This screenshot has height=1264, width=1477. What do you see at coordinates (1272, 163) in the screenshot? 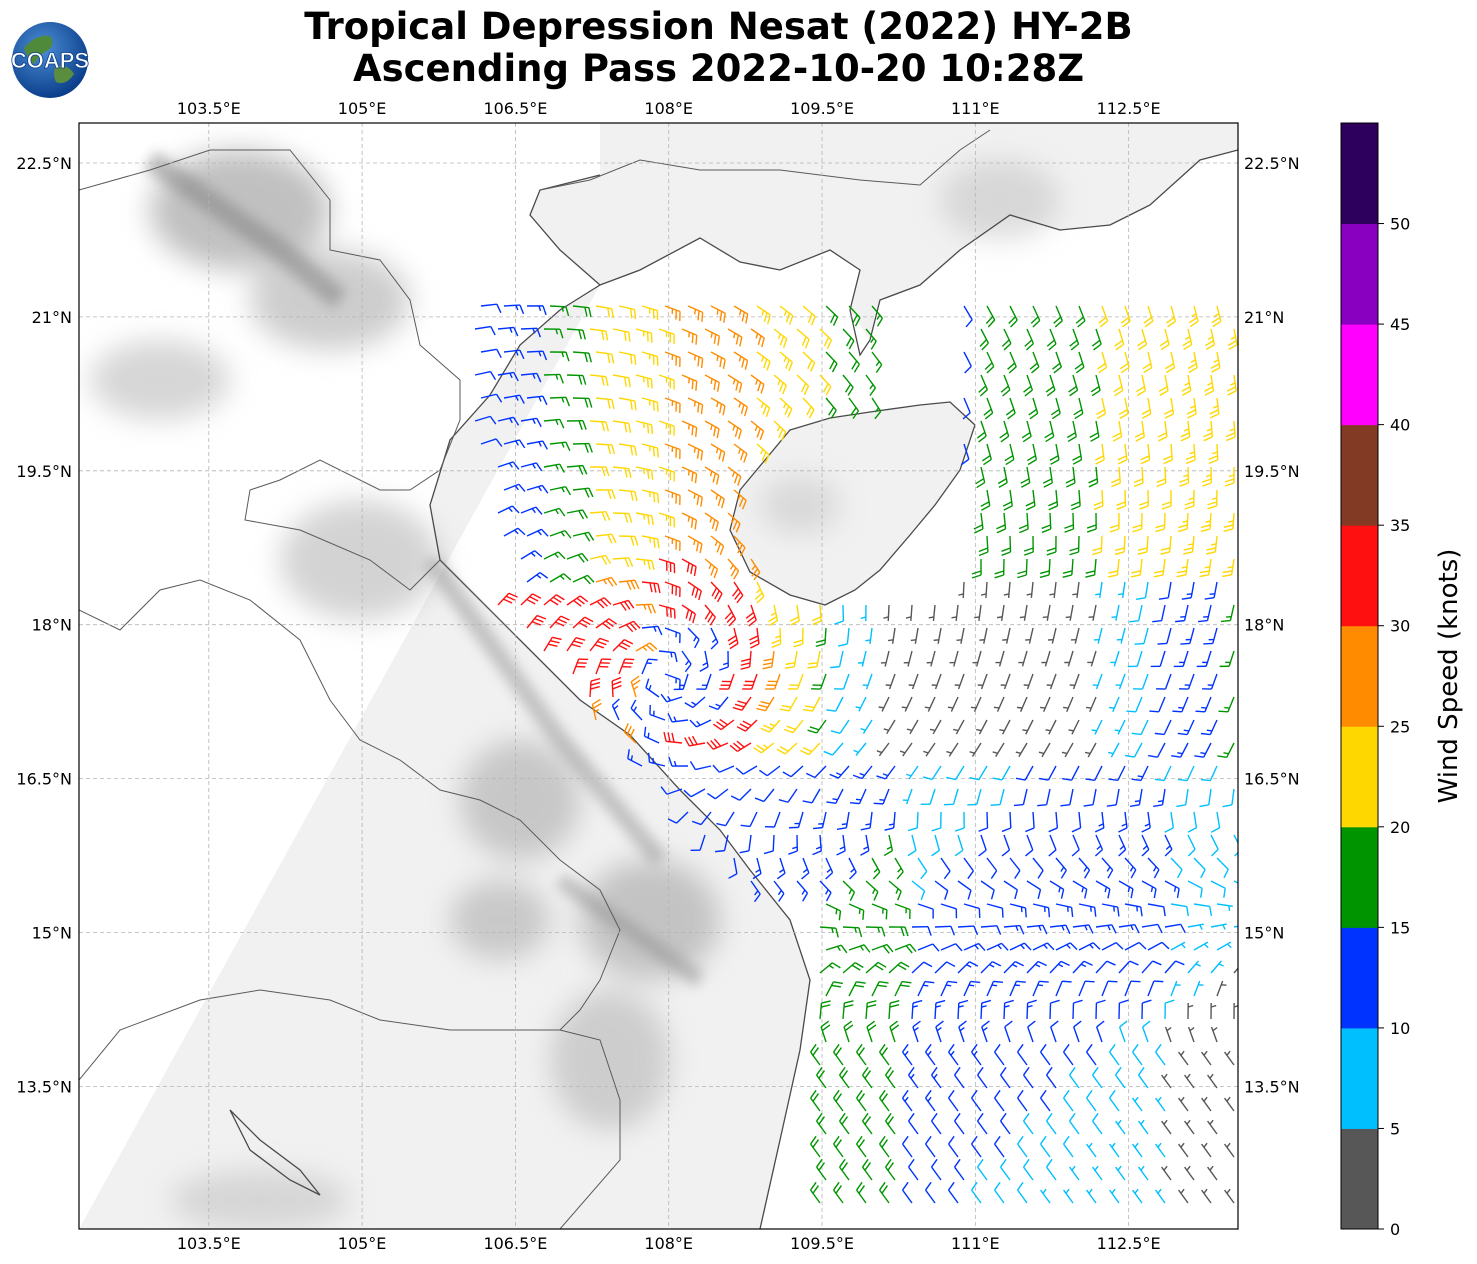
I see `lat-tick-label-right: 22.5°N` at bounding box center [1272, 163].